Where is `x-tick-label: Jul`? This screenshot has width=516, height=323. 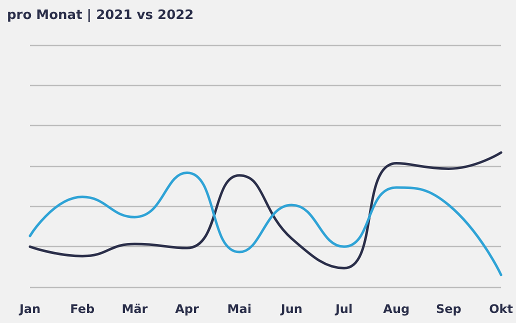 x-tick-label: Jul is located at coordinates (343, 309).